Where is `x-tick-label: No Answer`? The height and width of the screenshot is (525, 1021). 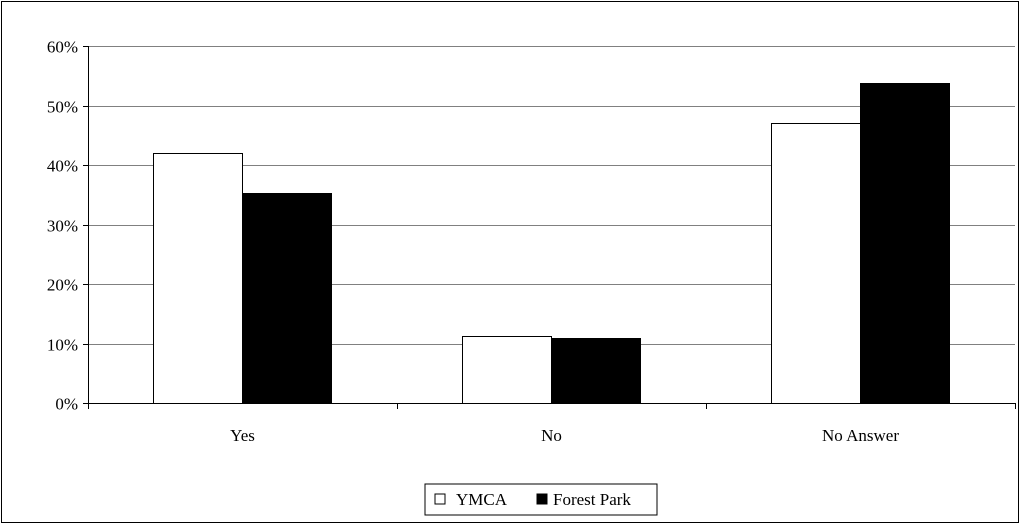 x-tick-label: No Answer is located at coordinates (860, 435).